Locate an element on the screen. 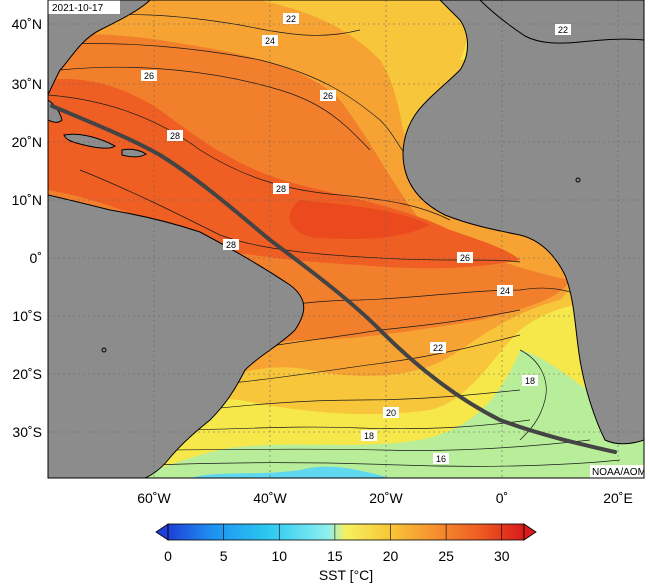 This screenshot has height=584, width=650. lat-label: 20˚N is located at coordinates (27, 142).